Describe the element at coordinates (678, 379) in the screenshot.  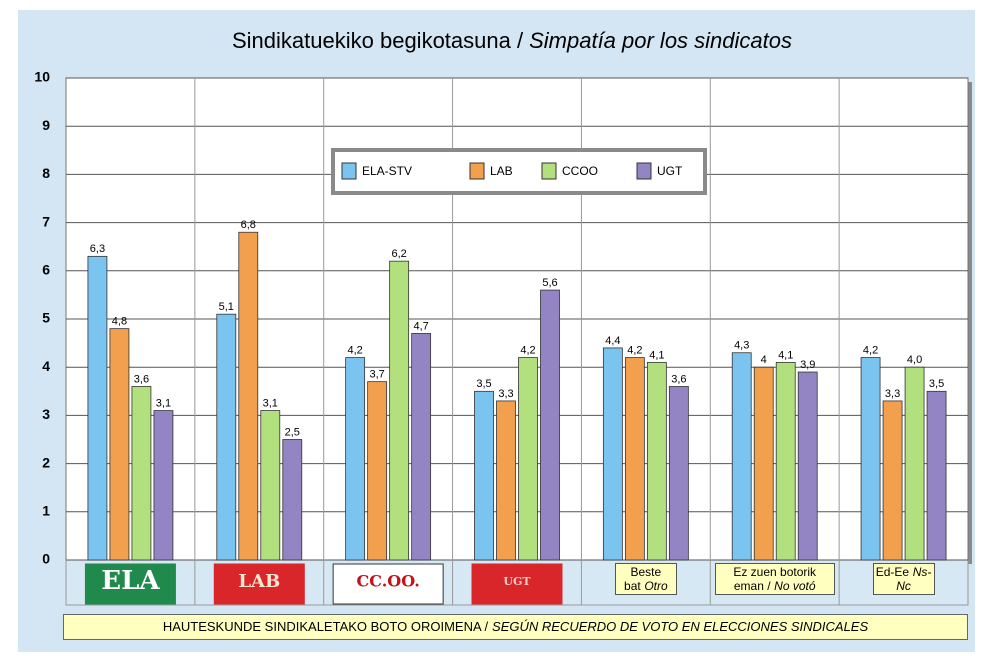
I see `value-label: 3,6` at that location.